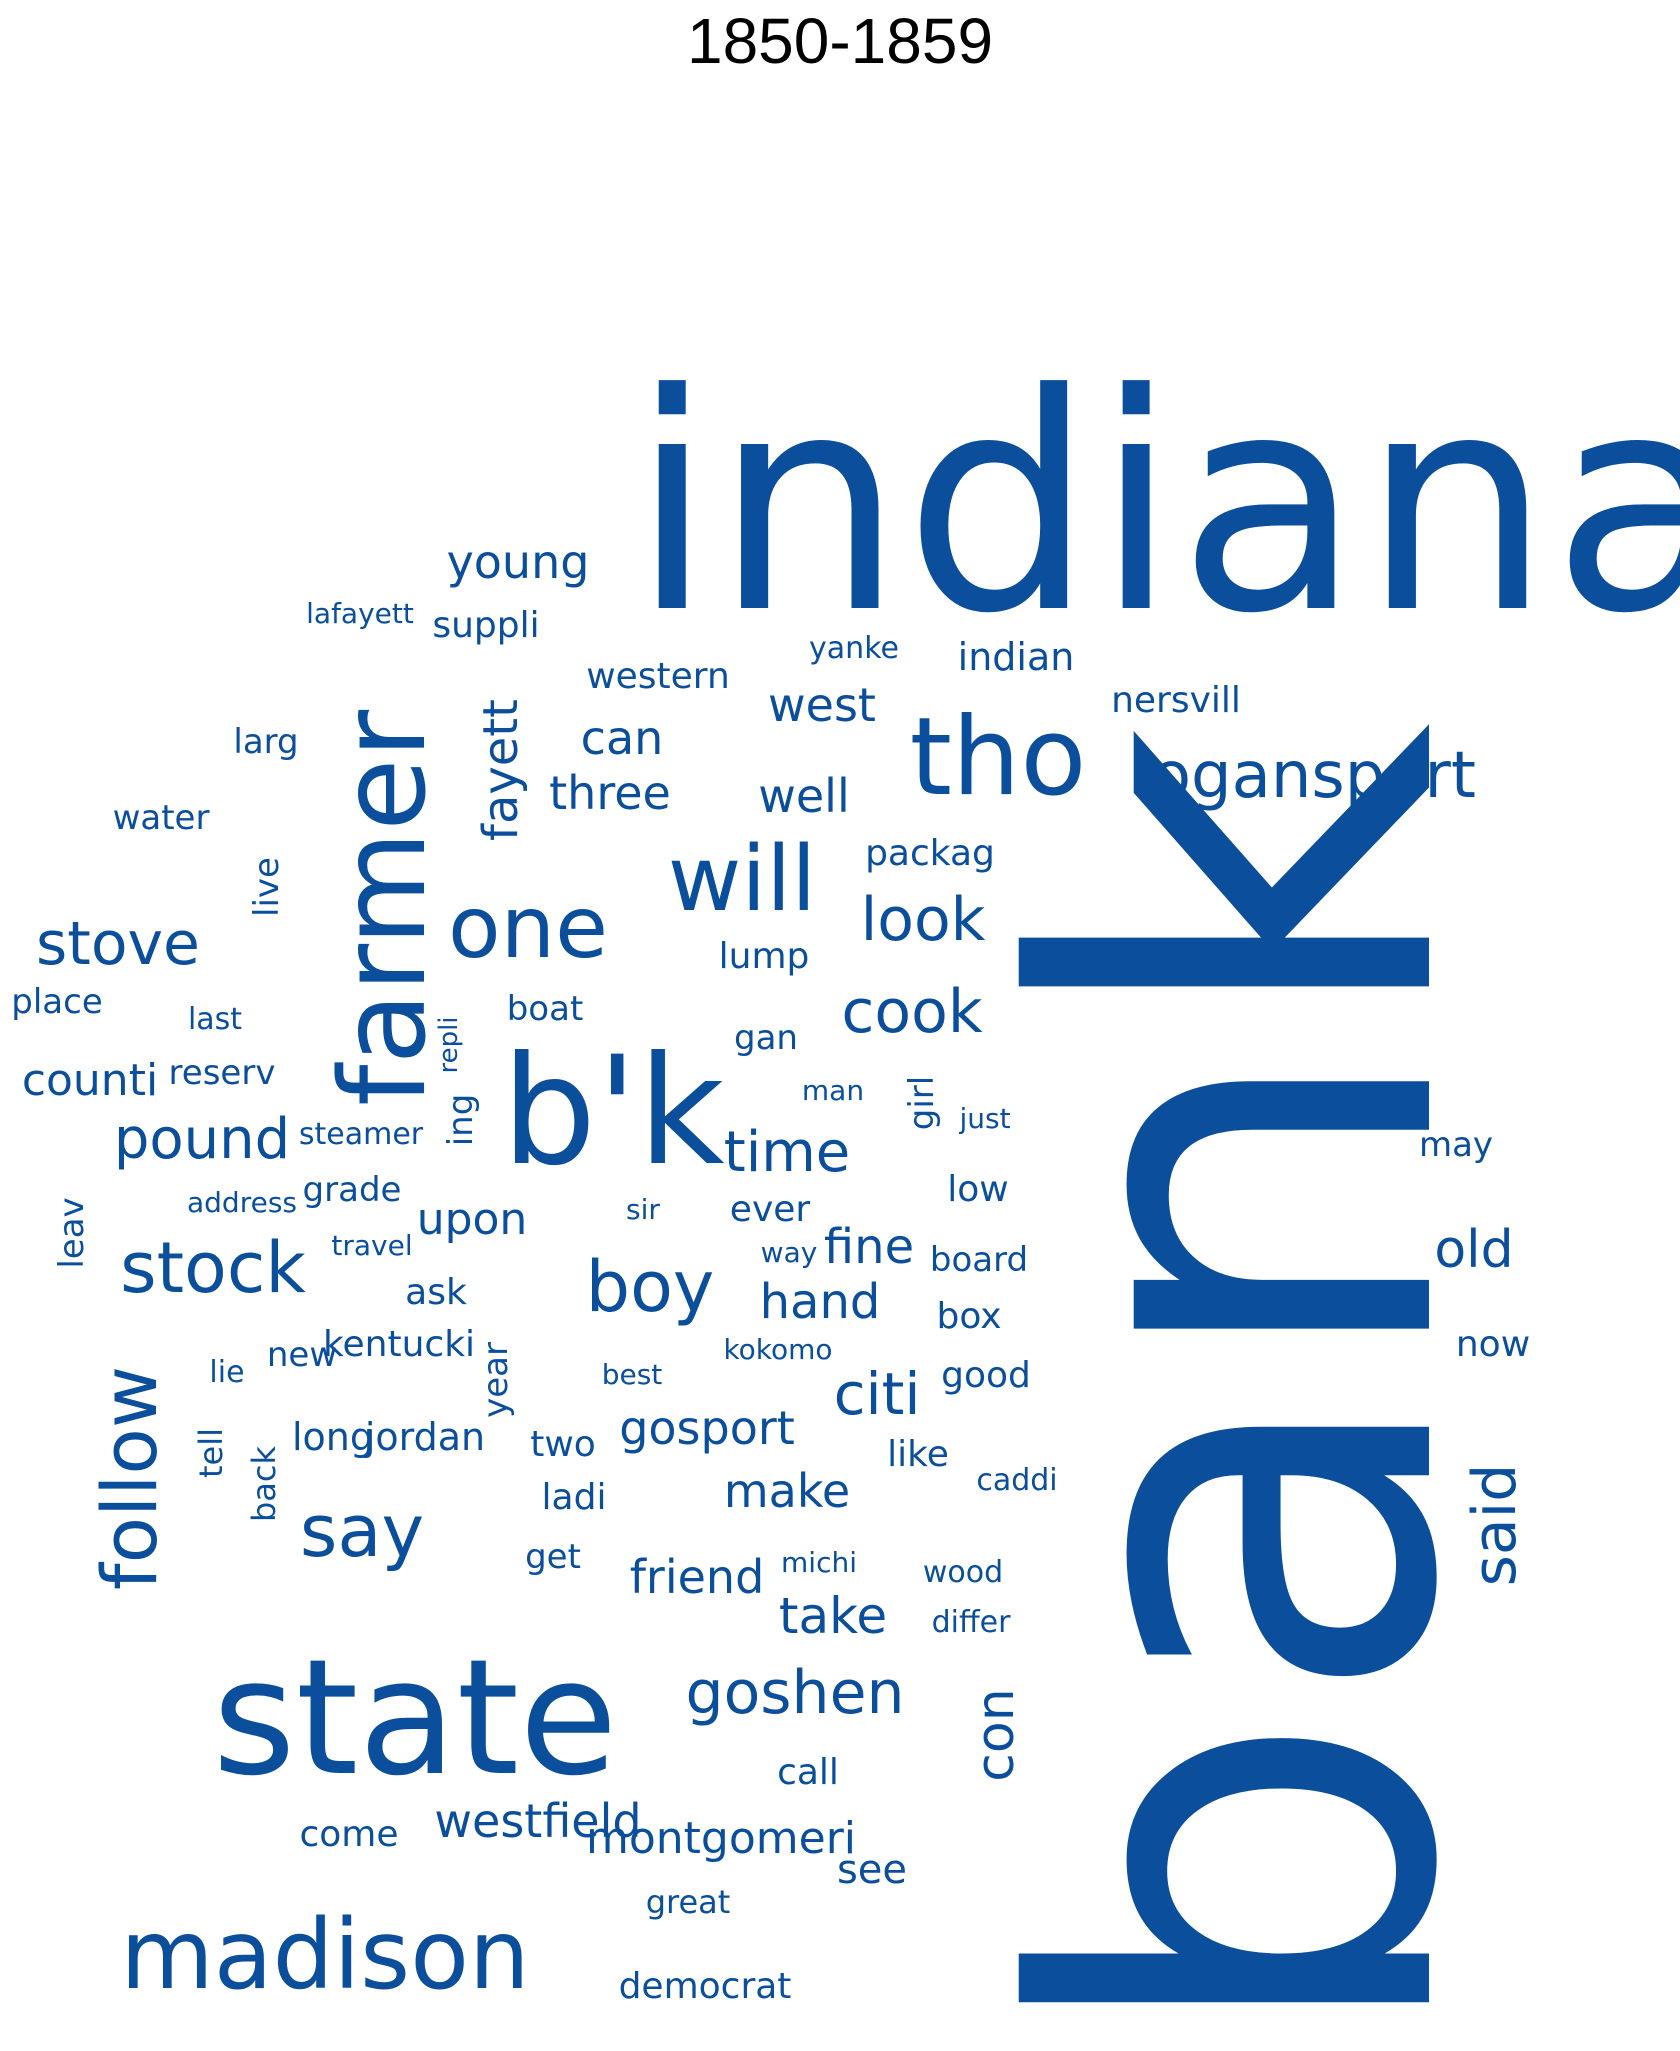 This screenshot has width=1680, height=2051. Describe the element at coordinates (632, 1374) in the screenshot. I see `cloud-word: best` at that location.